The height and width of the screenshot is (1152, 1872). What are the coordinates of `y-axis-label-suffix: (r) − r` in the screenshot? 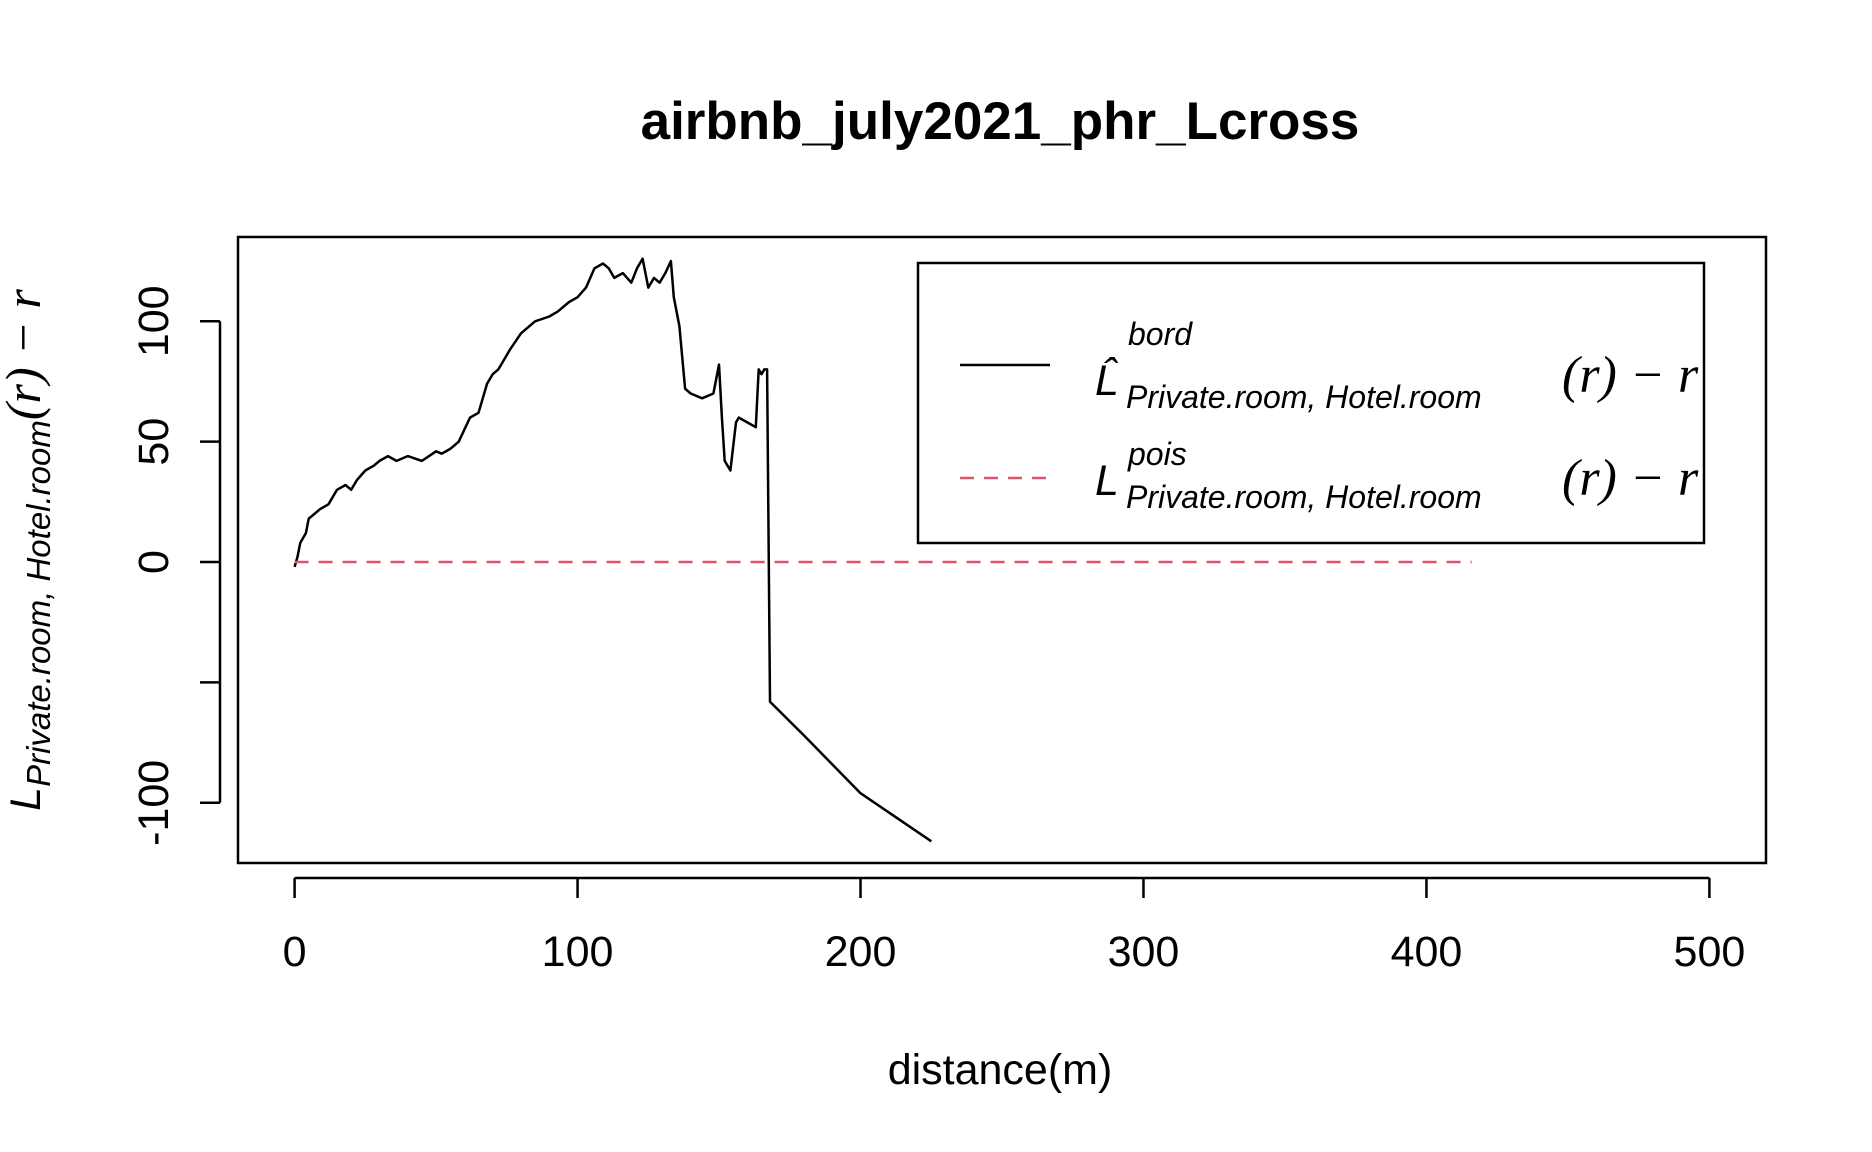 It's located at (25, 354).